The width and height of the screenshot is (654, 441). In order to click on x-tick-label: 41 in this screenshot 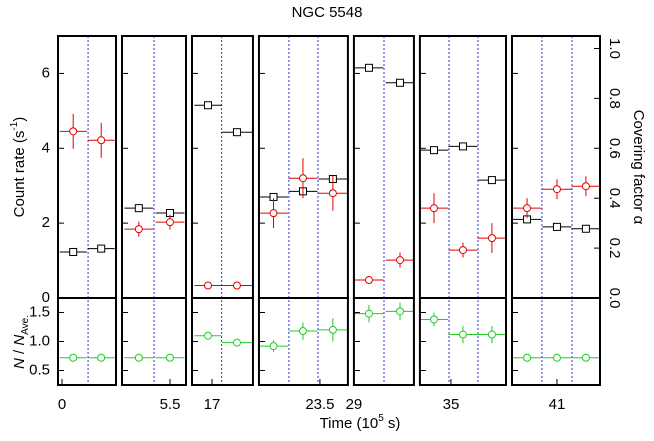, I will do `click(557, 404)`.